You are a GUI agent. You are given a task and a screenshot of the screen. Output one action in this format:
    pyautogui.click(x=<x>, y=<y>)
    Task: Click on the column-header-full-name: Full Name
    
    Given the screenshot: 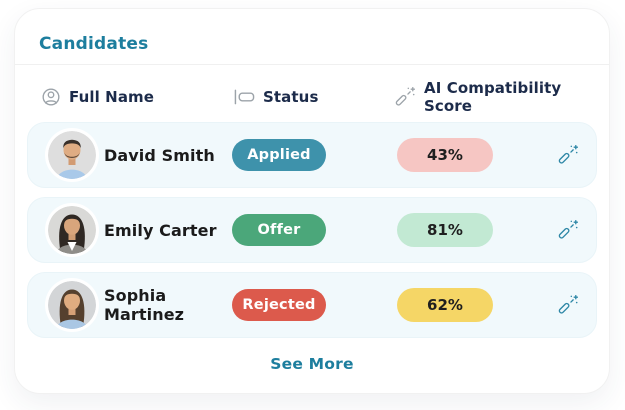 What is the action you would take?
    pyautogui.click(x=137, y=97)
    